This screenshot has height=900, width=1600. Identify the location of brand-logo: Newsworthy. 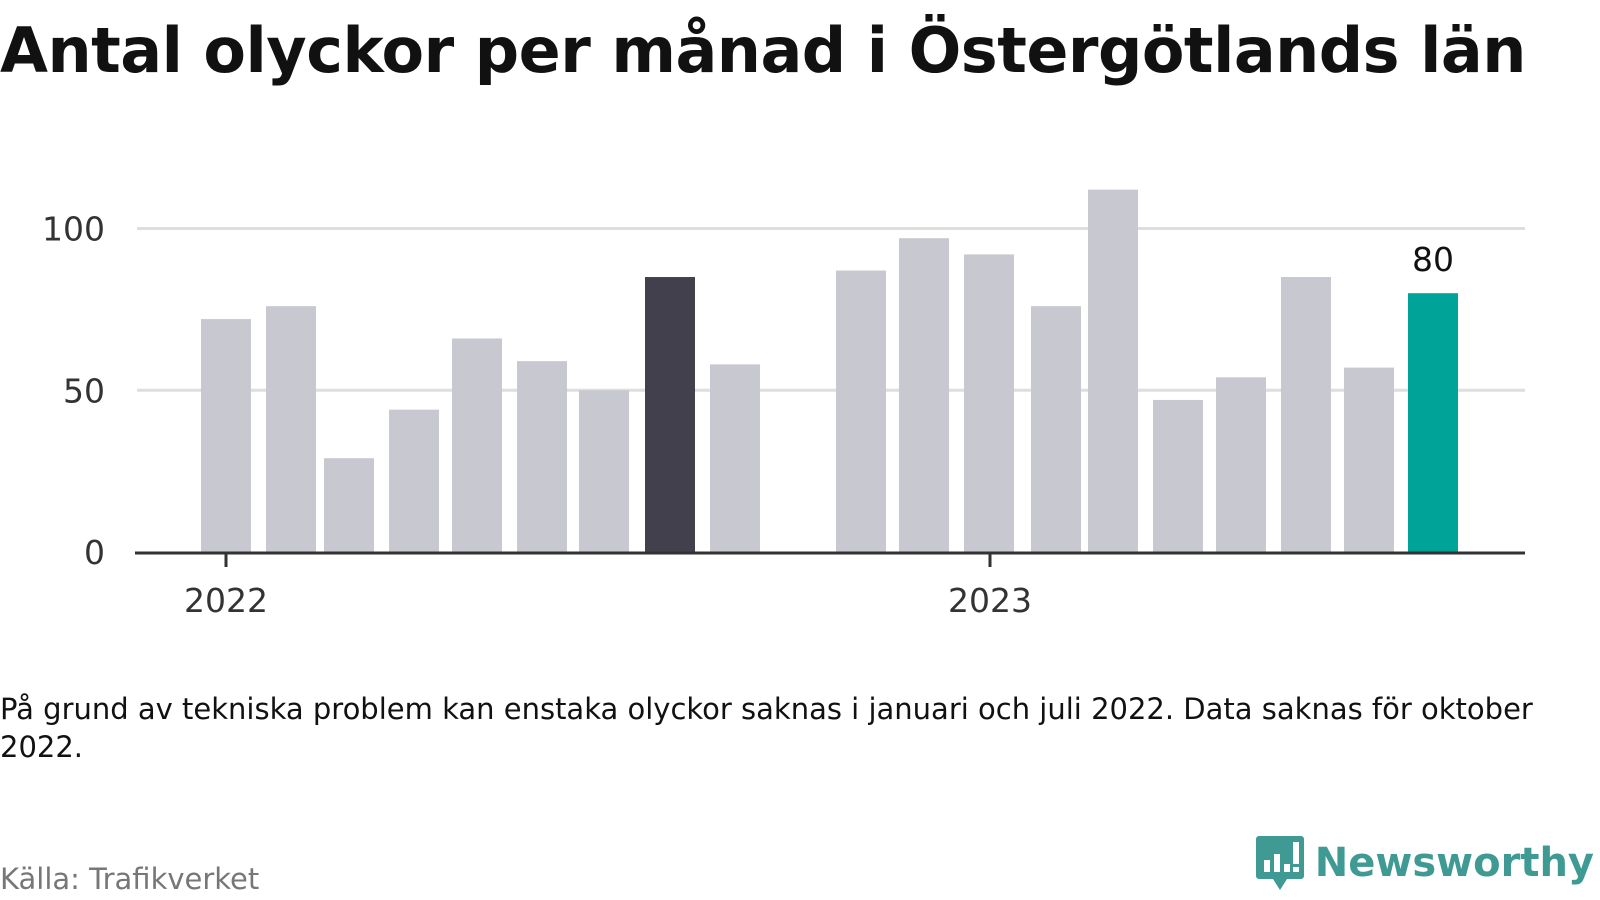
(1424, 863).